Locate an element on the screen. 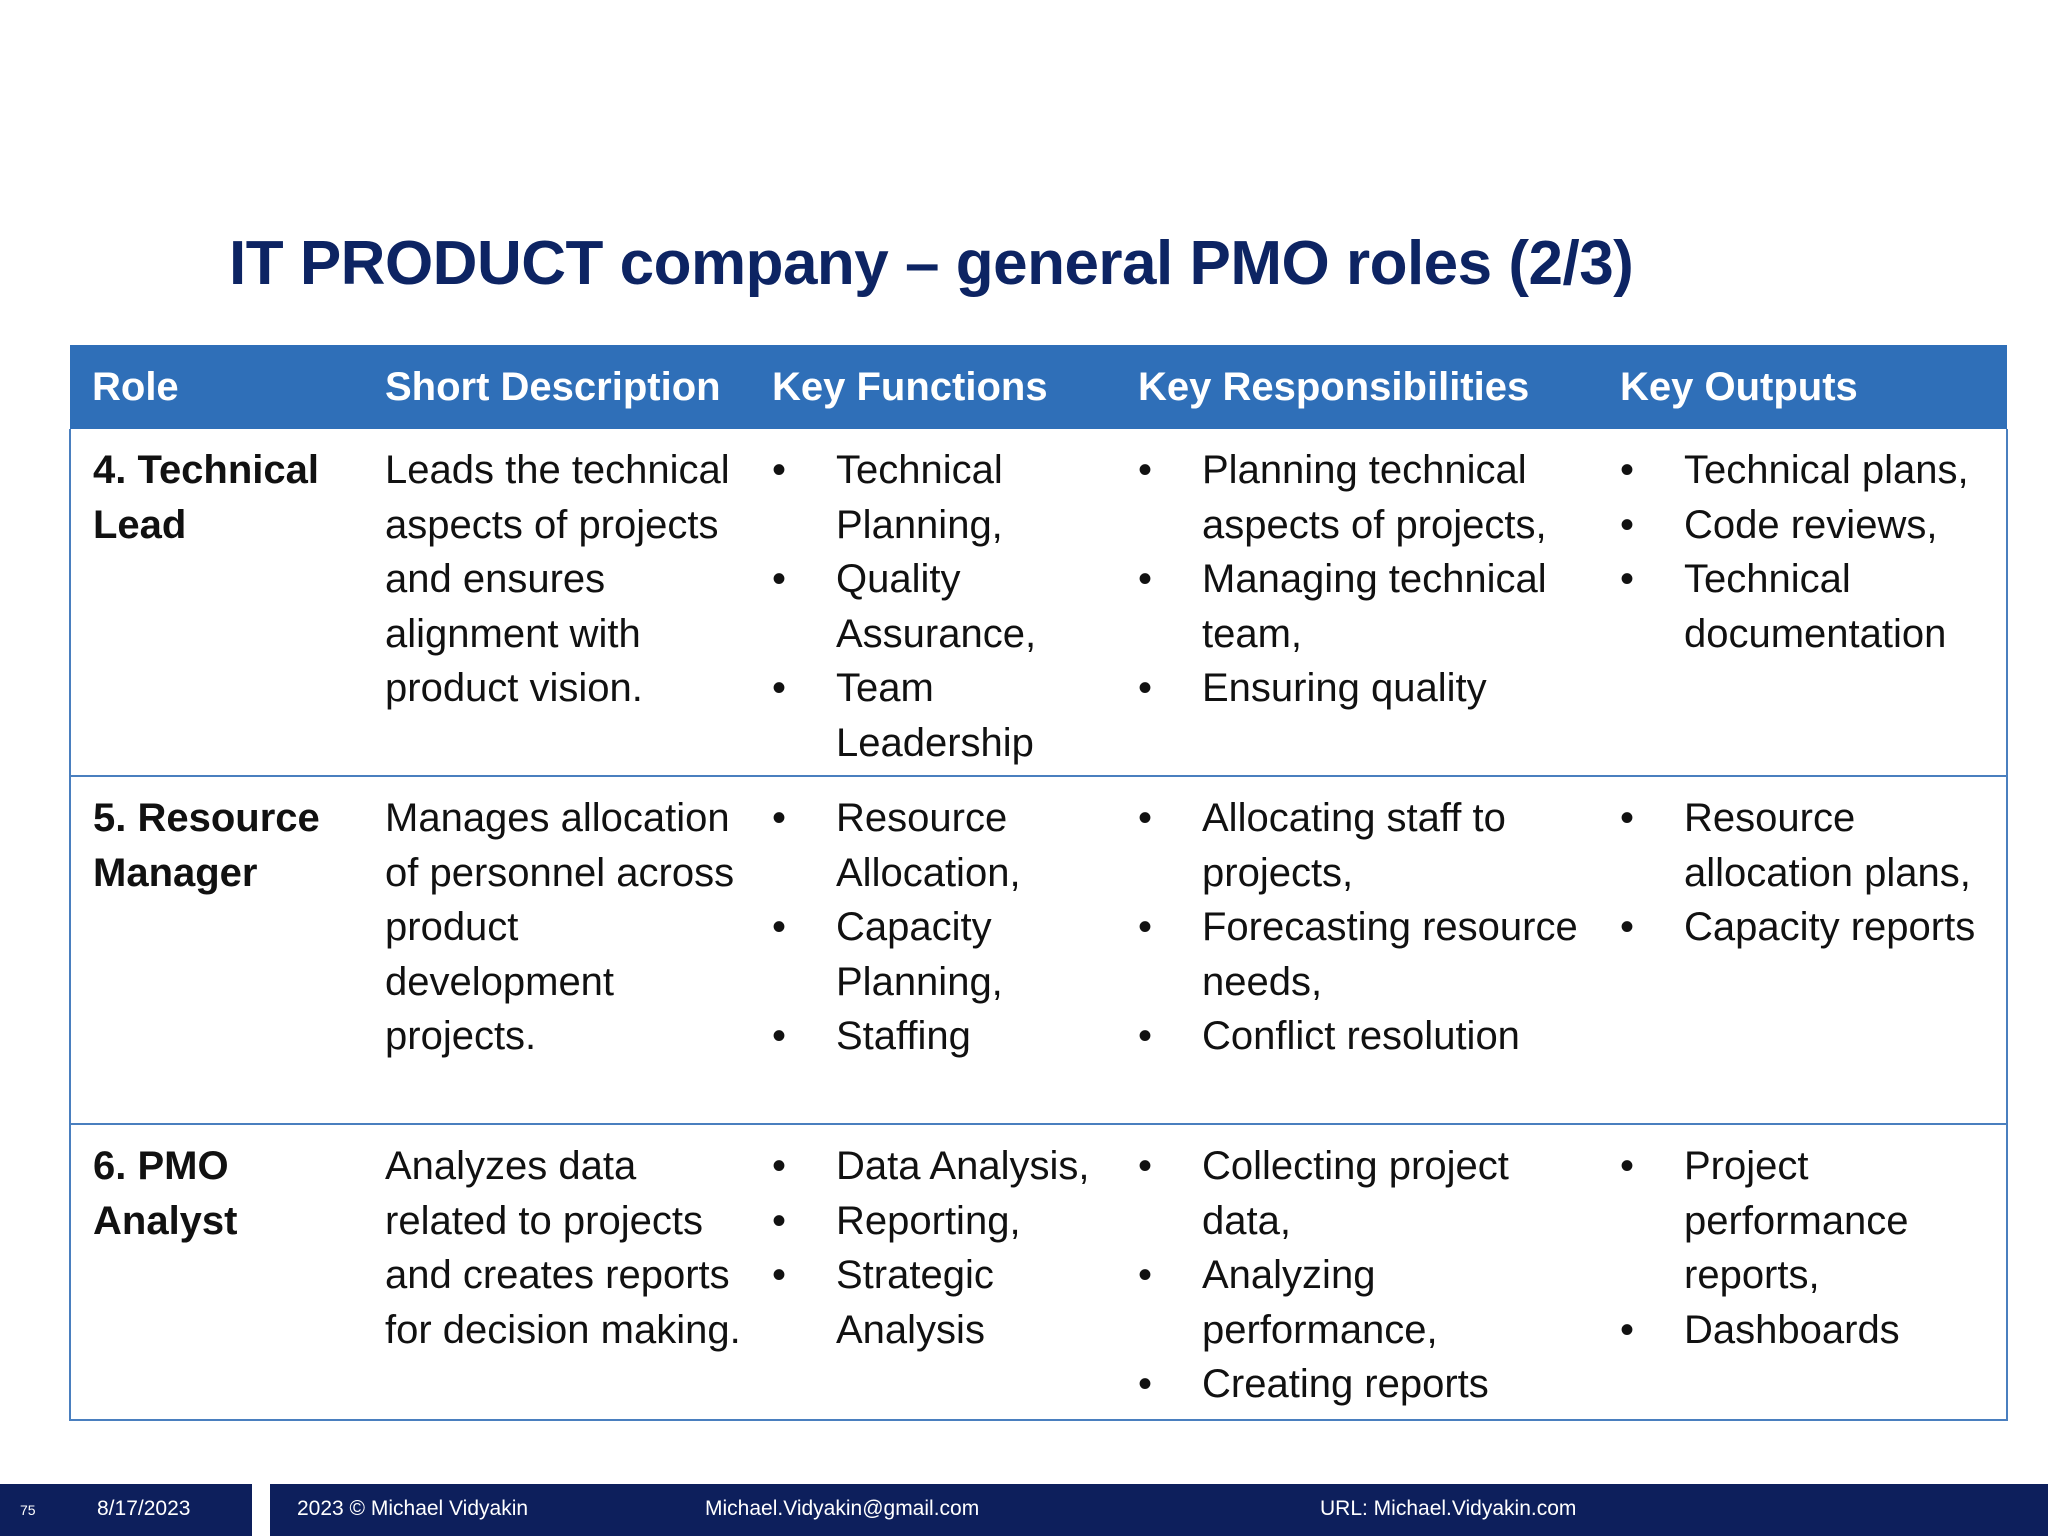  role-cell: 6. PMO Analyst is located at coordinates (218, 1272).